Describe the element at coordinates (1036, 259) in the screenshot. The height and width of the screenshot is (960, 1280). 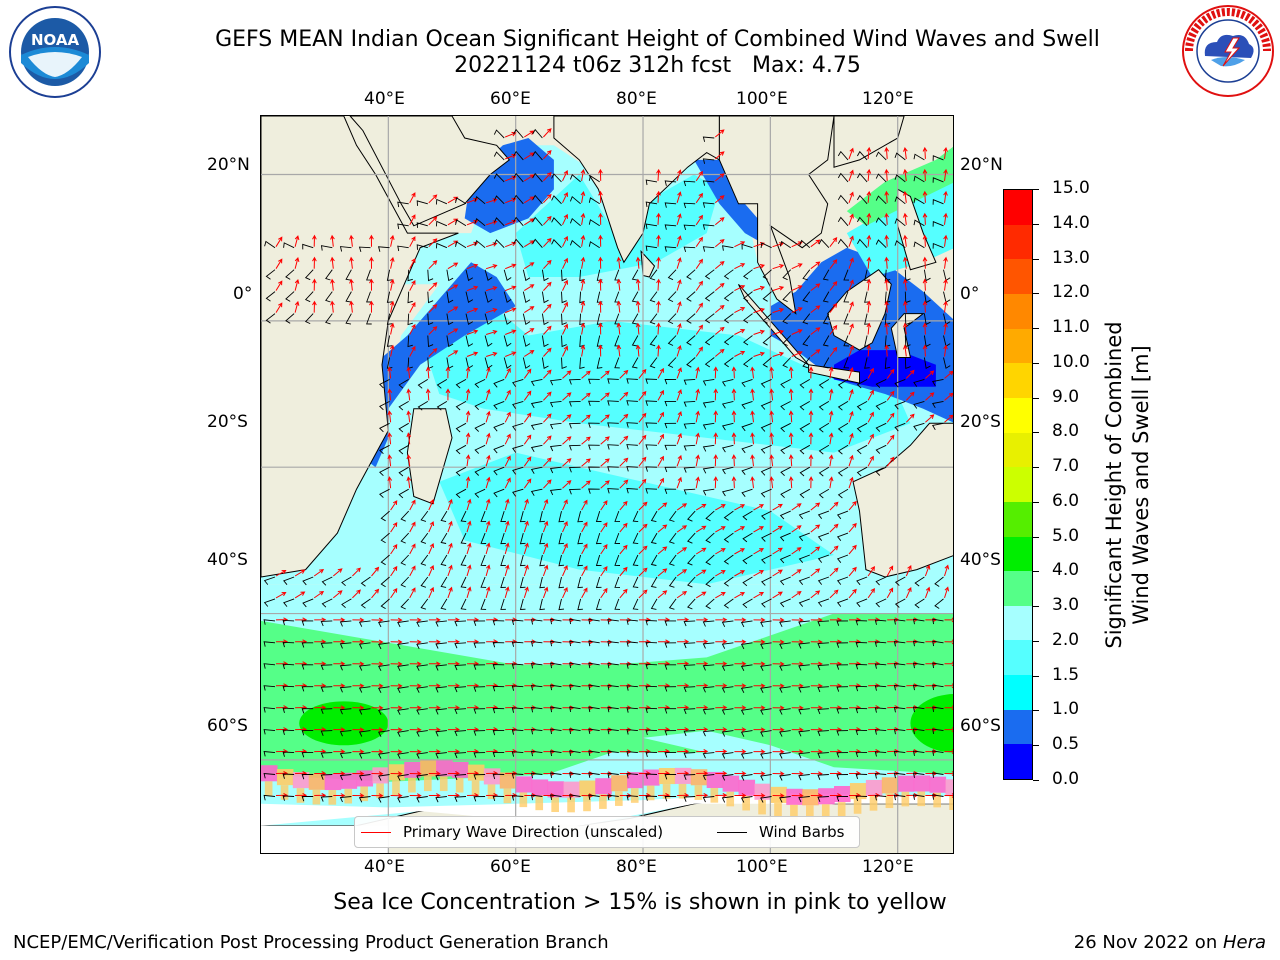
I see `colorbar-tick-mark` at that location.